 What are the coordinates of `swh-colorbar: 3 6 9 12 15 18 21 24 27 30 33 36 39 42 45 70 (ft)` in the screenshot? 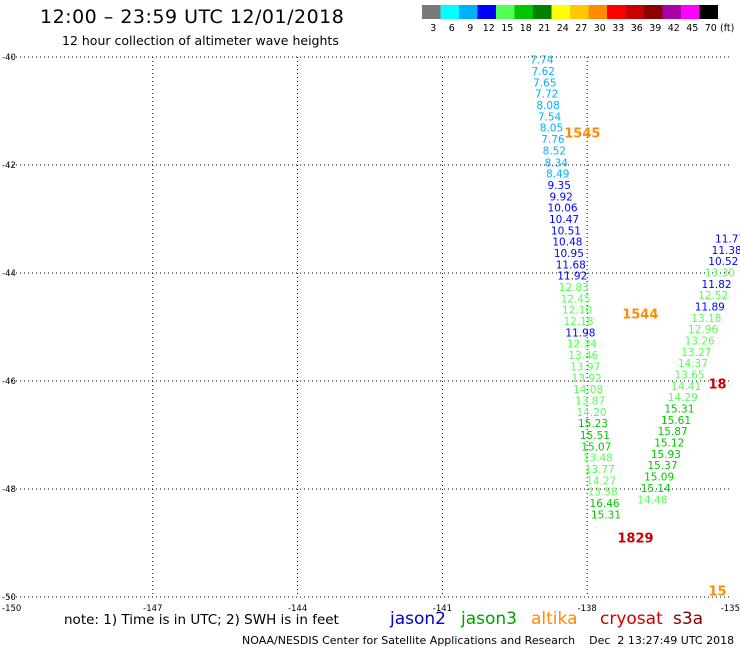 It's located at (578, 19).